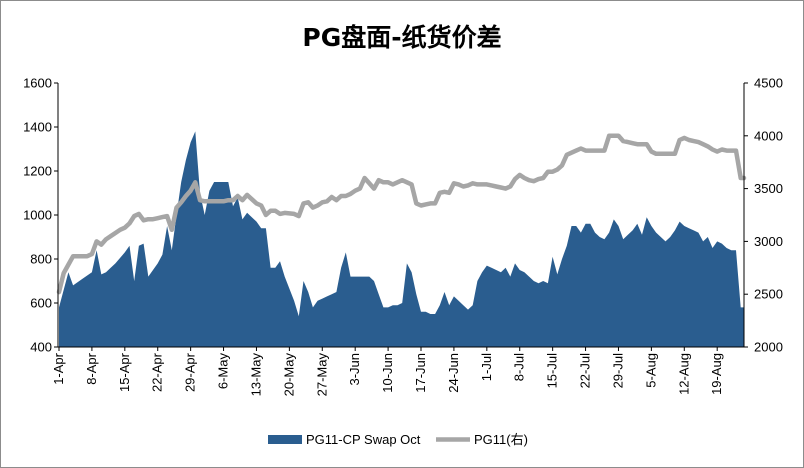  I want to click on chart-title: PG盘面-纸货价差, so click(402, 37).